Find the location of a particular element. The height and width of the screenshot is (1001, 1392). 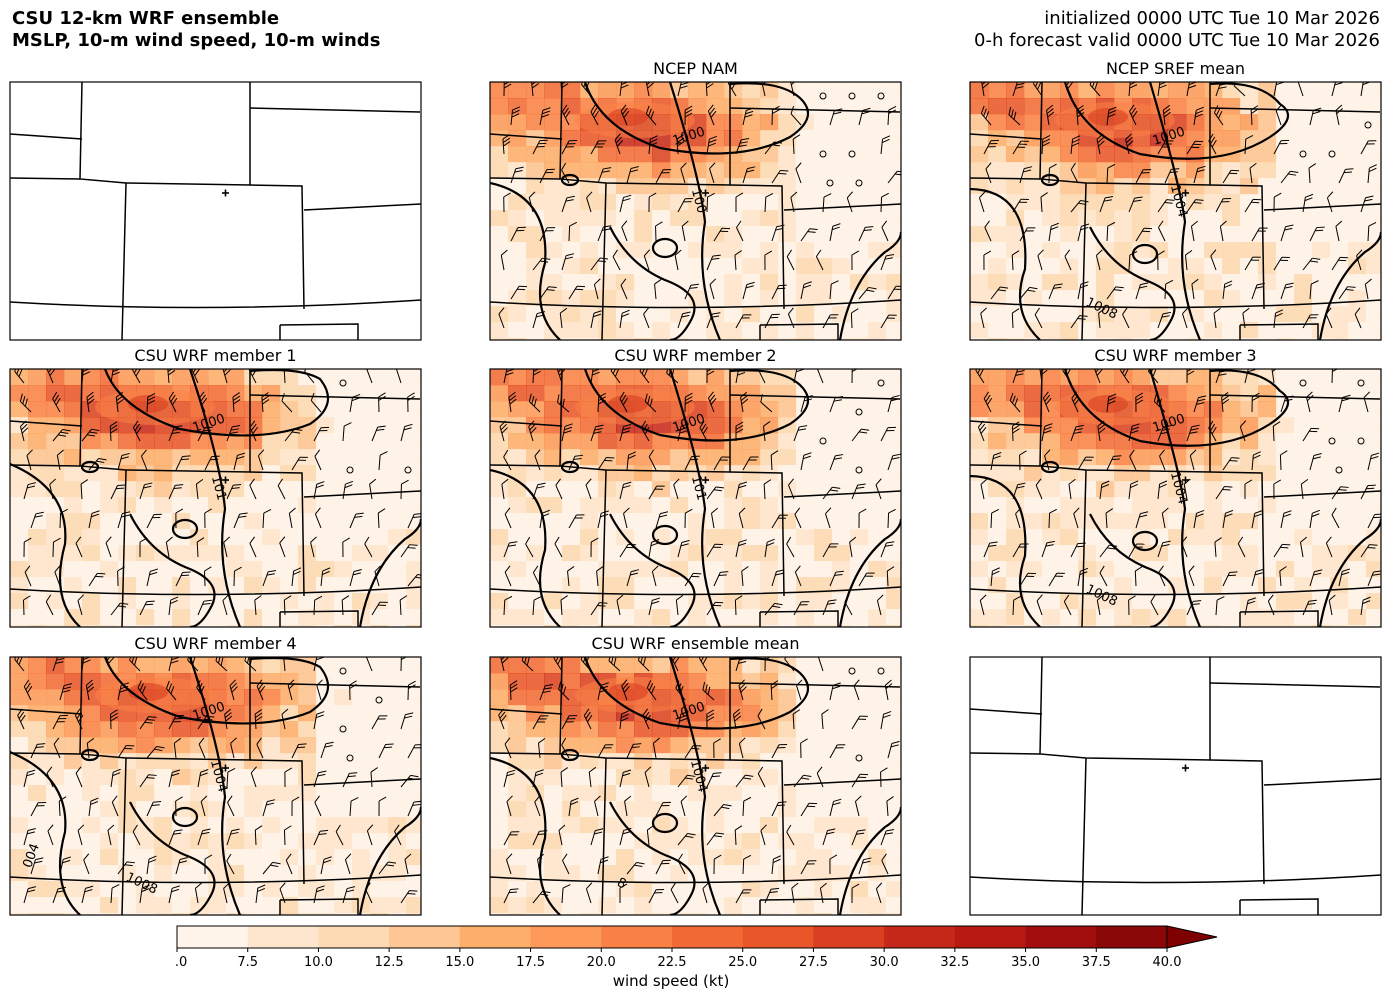

panel-title-member-3: CSU WRF member 3 is located at coordinates (1175, 355).